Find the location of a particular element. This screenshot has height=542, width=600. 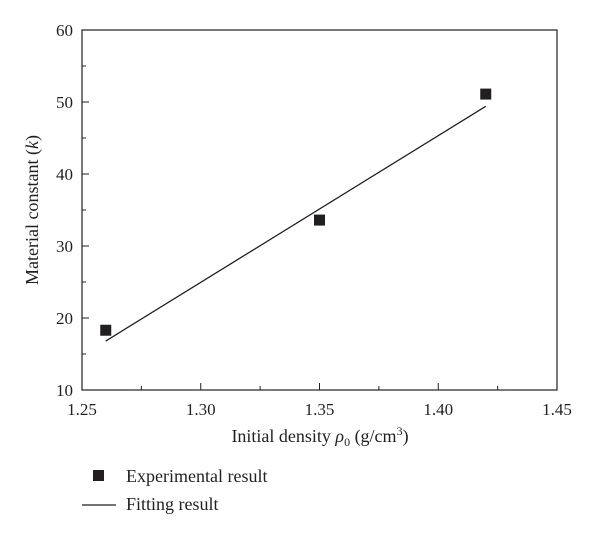

x-tick-label: 1.25 is located at coordinates (82, 409).